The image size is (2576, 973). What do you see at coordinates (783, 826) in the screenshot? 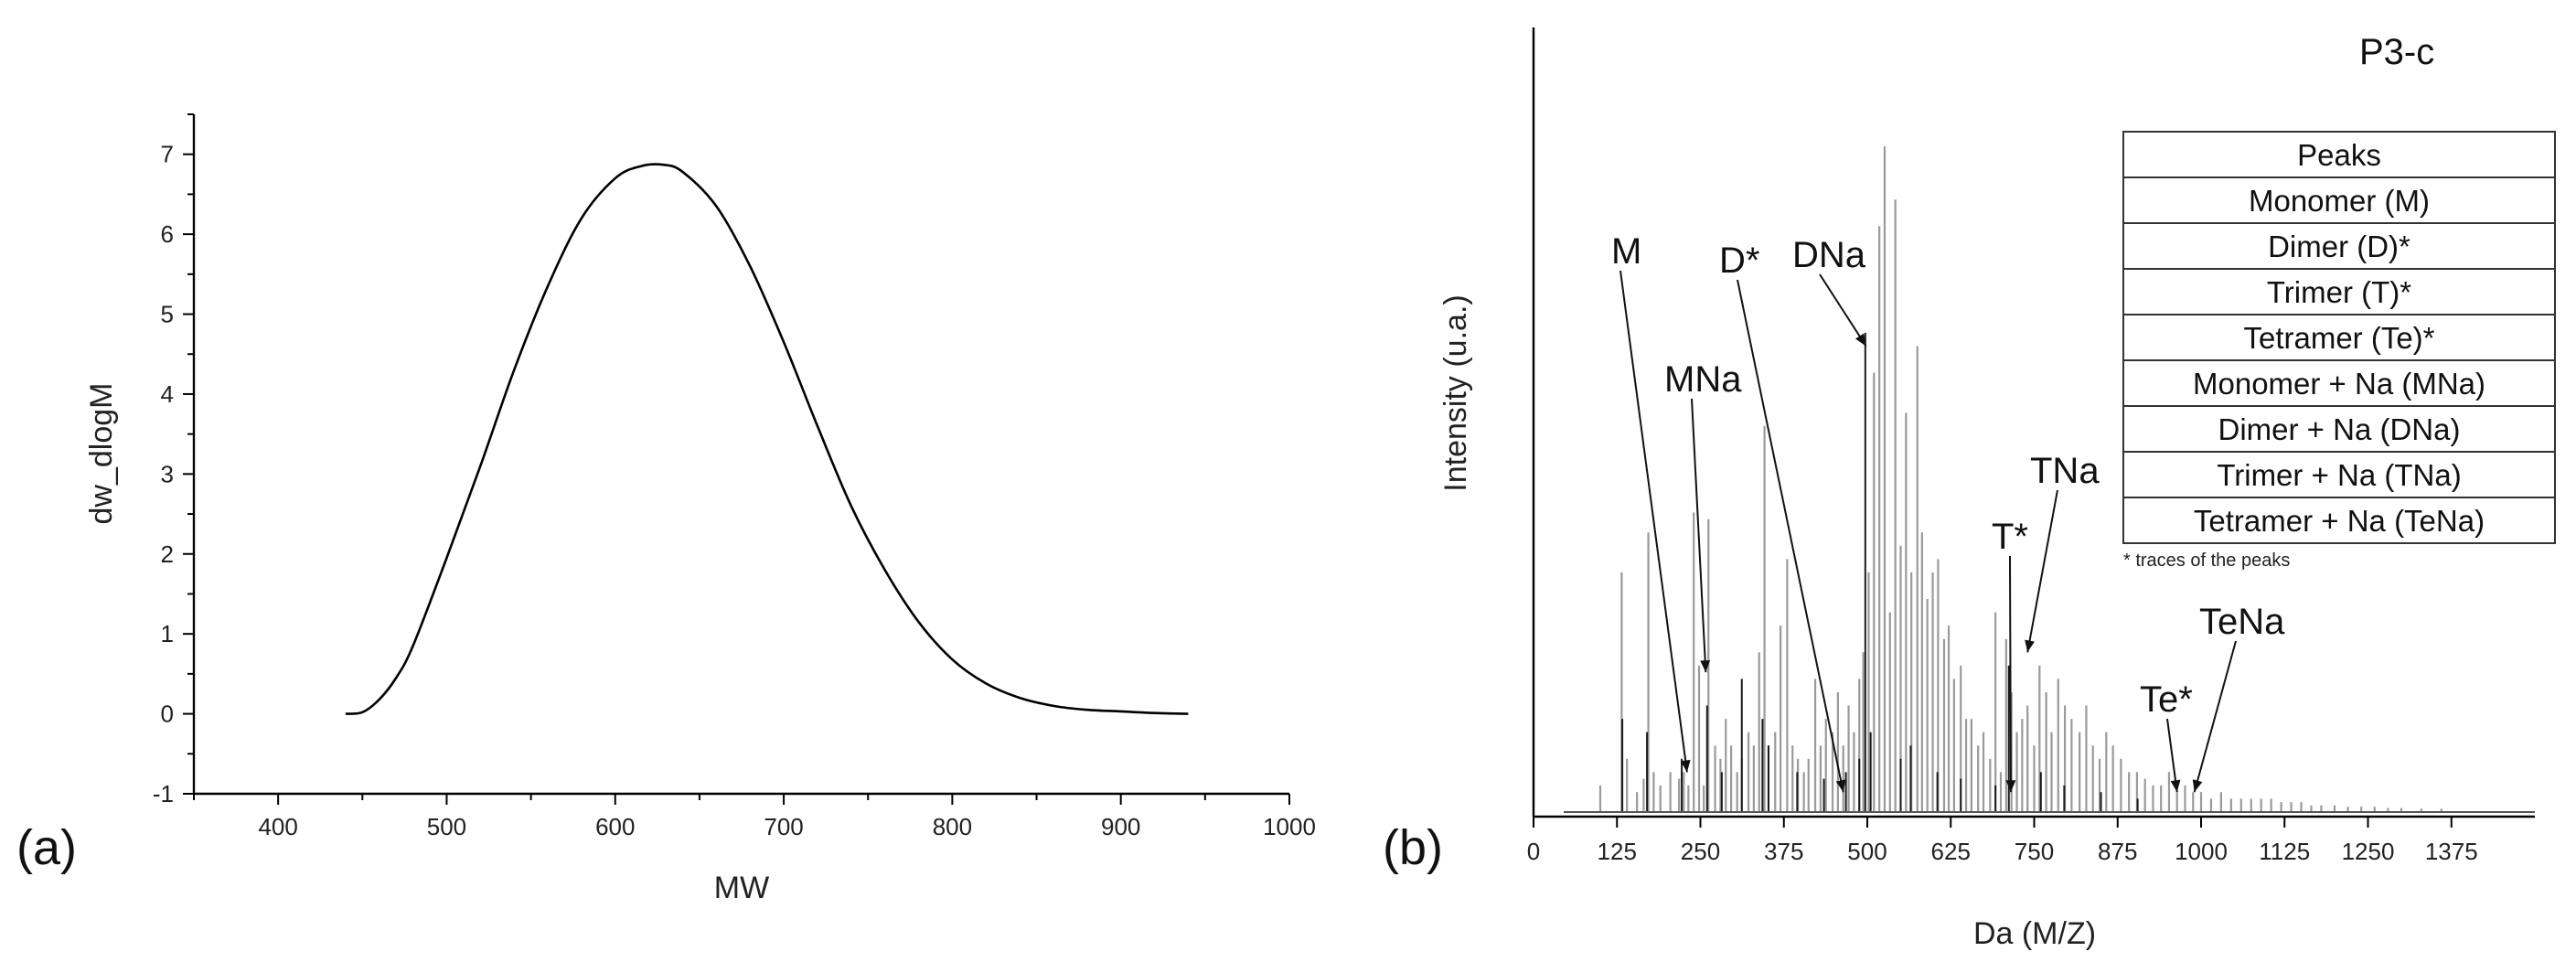
I see `panel-a-x-tick-label: 700` at bounding box center [783, 826].